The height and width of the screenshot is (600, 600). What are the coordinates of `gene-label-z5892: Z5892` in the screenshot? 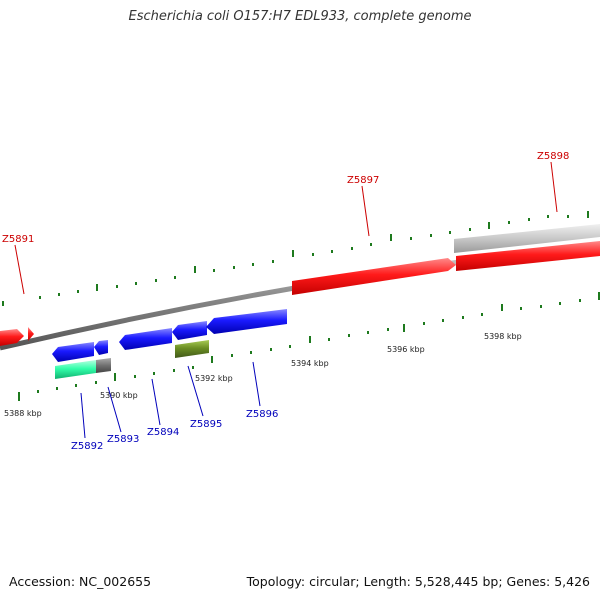 It's located at (87, 446).